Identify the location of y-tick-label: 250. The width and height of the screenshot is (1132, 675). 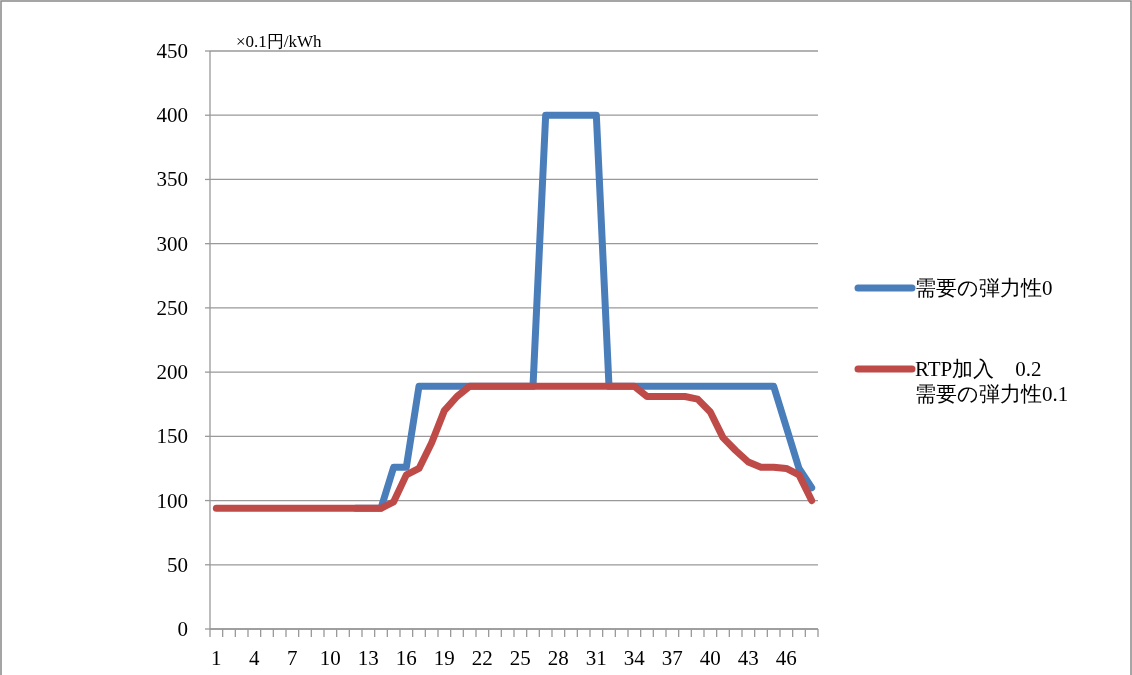
(172, 307).